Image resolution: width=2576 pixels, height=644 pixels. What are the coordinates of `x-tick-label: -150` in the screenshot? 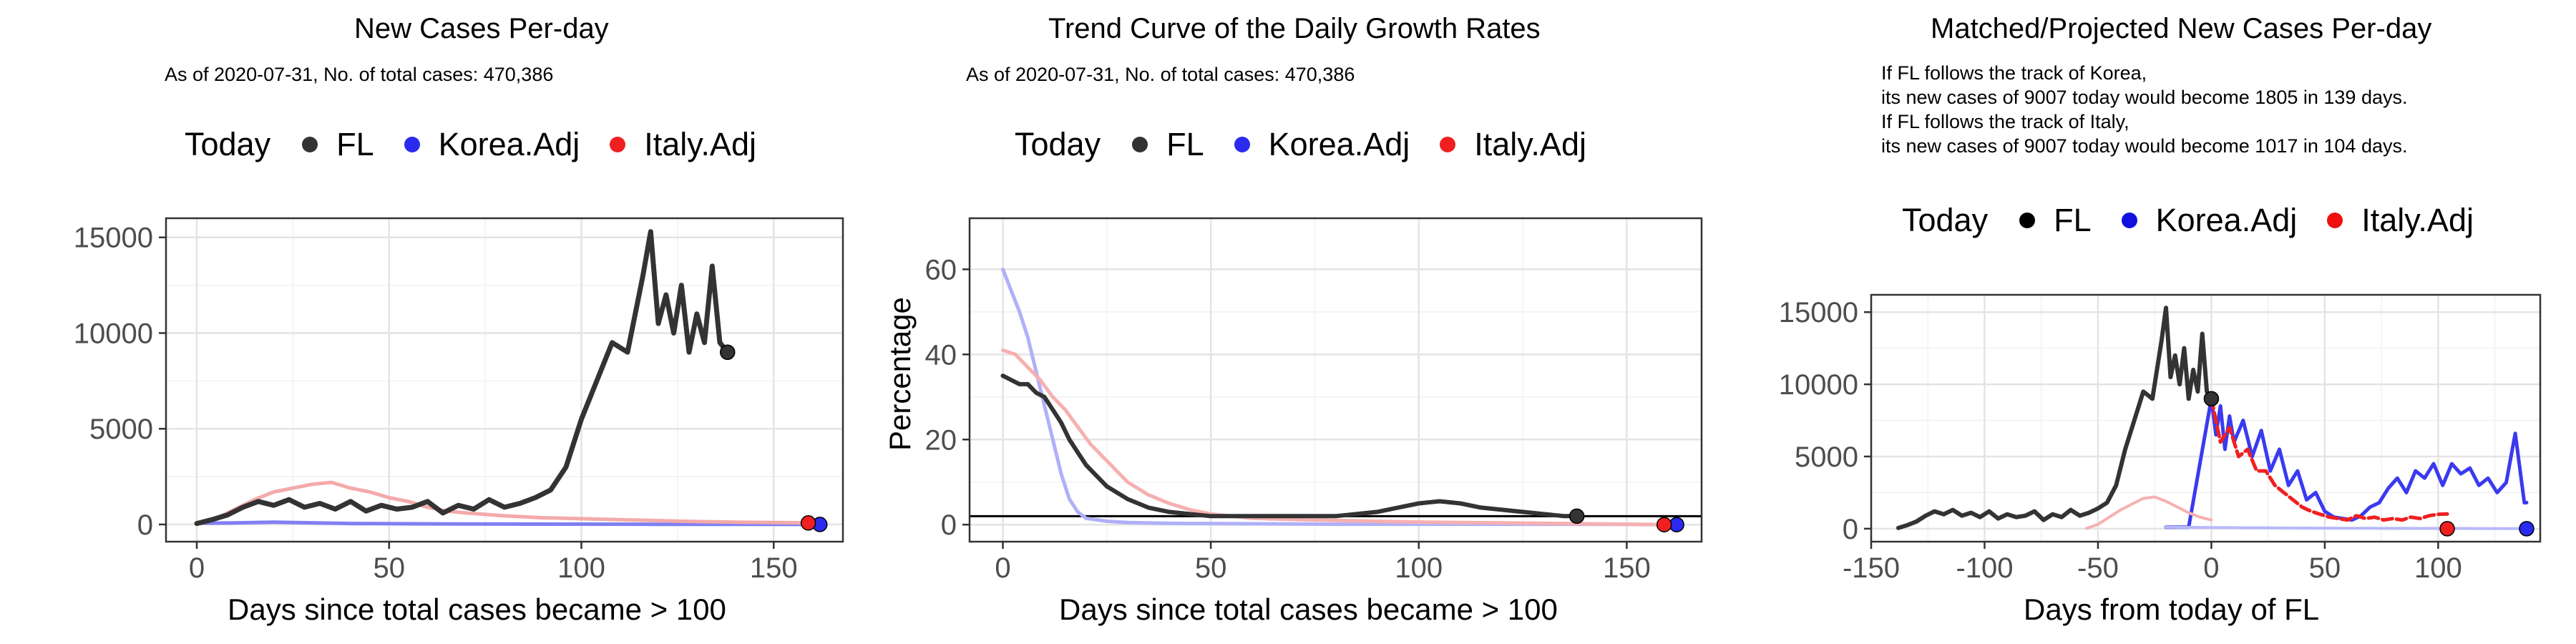 It's located at (1871, 568).